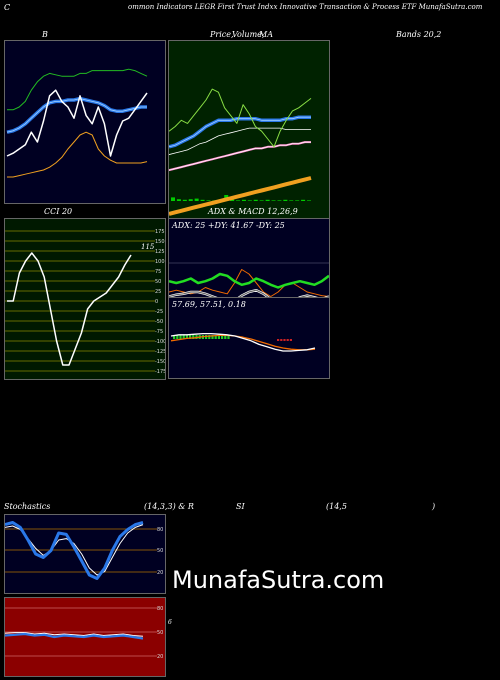 This screenshot has height=680, width=500. I want to click on bollinger-label: B, so click(45, 34).